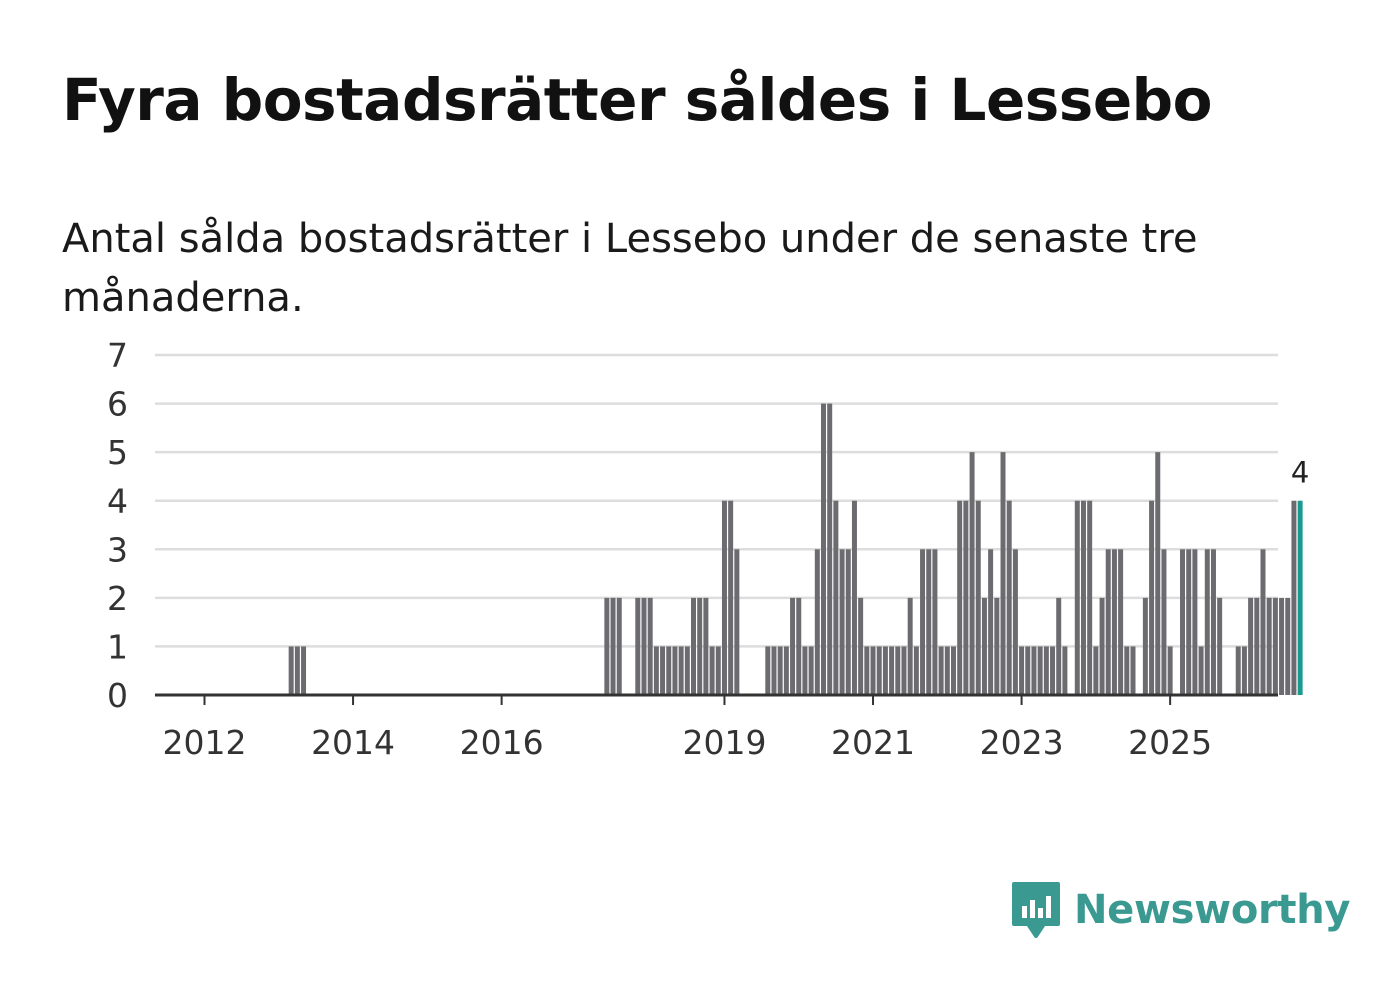 This screenshot has width=1382, height=999. What do you see at coordinates (117, 355) in the screenshot?
I see `y-tick-label: 7` at bounding box center [117, 355].